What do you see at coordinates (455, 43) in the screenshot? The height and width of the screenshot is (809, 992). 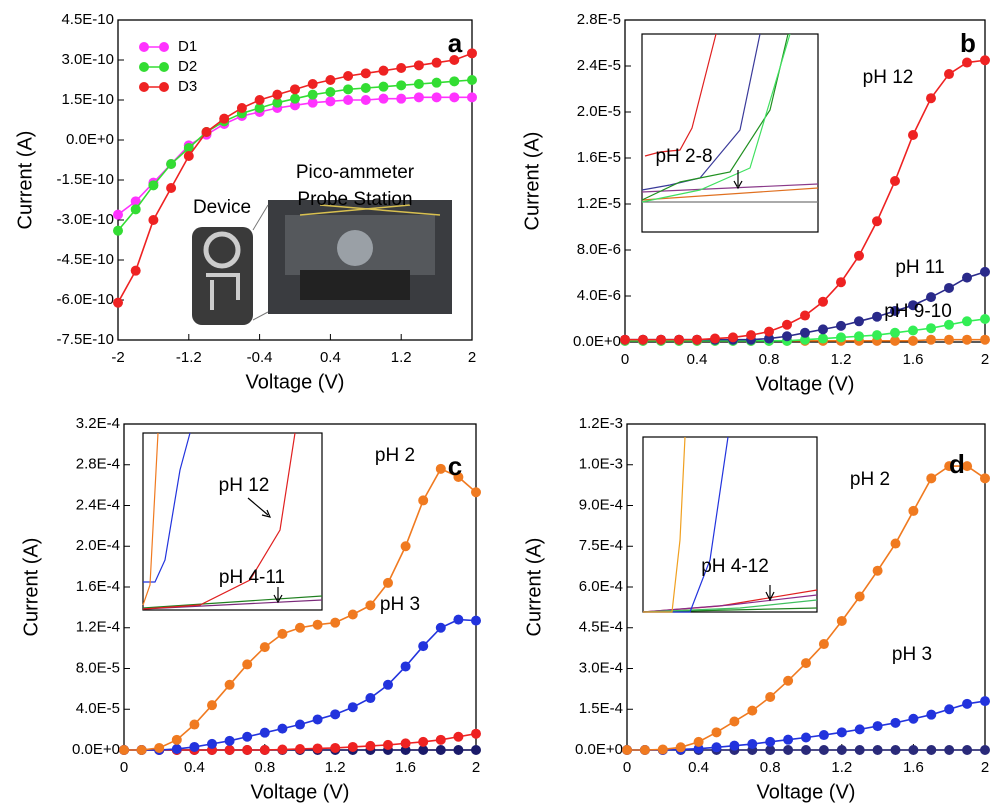 I see `panel-label: a` at bounding box center [455, 43].